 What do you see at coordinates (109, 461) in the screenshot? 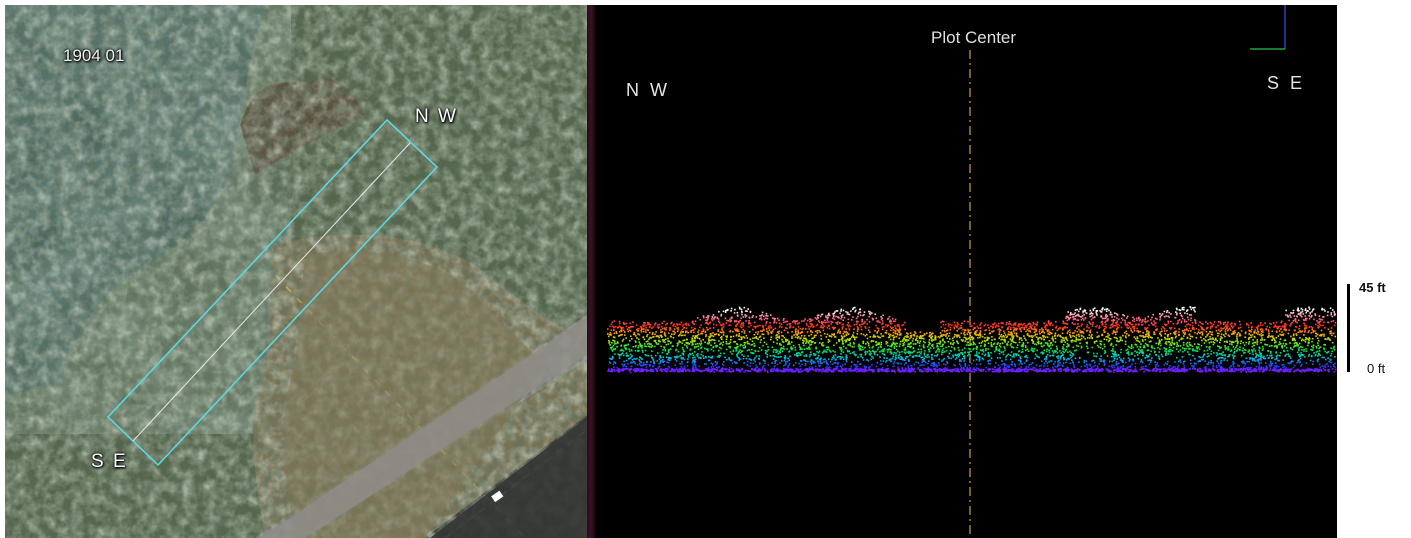
I see `aerial-se-label: S E` at bounding box center [109, 461].